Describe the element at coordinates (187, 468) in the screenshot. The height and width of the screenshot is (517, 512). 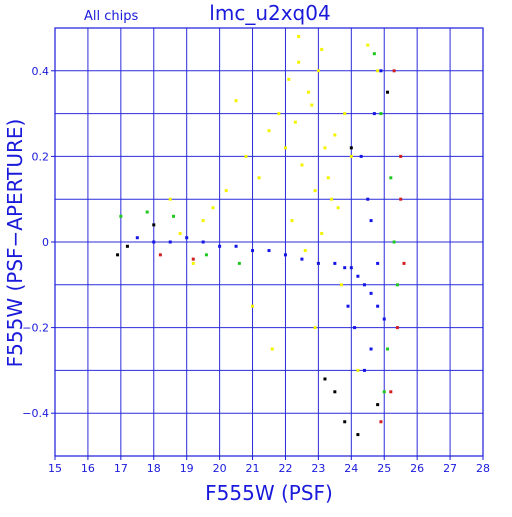
I see `x-tick-label: 19` at that location.